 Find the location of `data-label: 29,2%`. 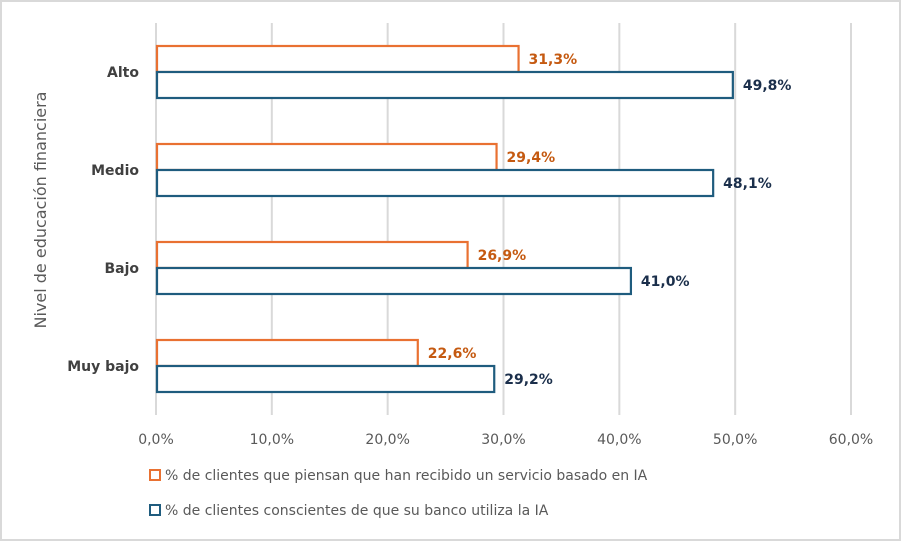

data-label: 29,2% is located at coordinates (528, 380).